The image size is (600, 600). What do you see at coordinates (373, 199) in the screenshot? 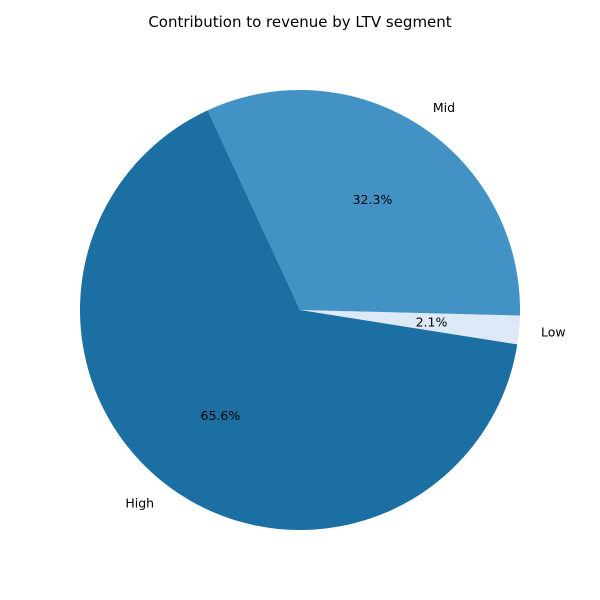
I see `slice-percent-mid: 32.3%` at bounding box center [373, 199].